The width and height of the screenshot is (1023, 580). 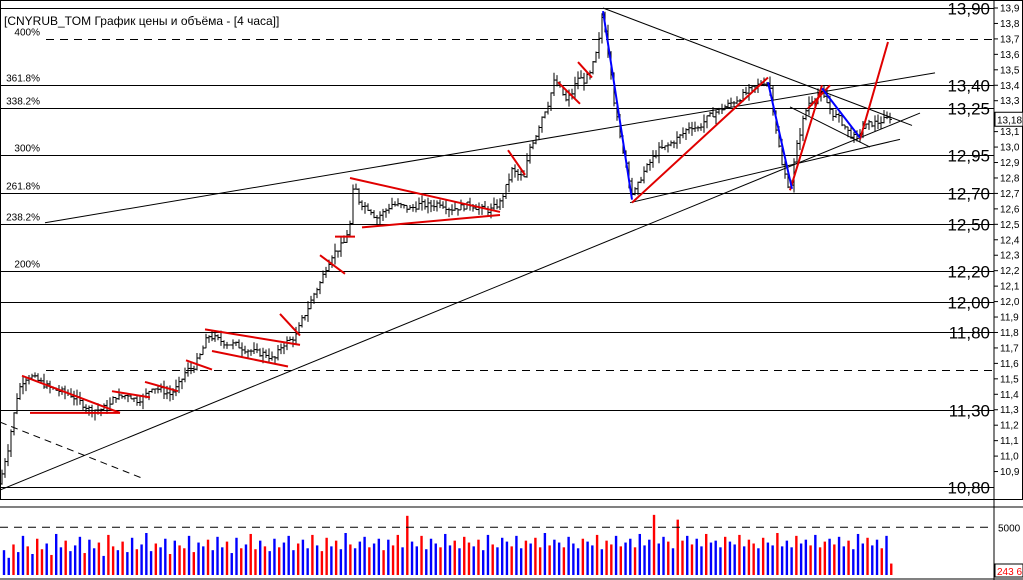 I want to click on level-label: 11,80, so click(x=969, y=333).